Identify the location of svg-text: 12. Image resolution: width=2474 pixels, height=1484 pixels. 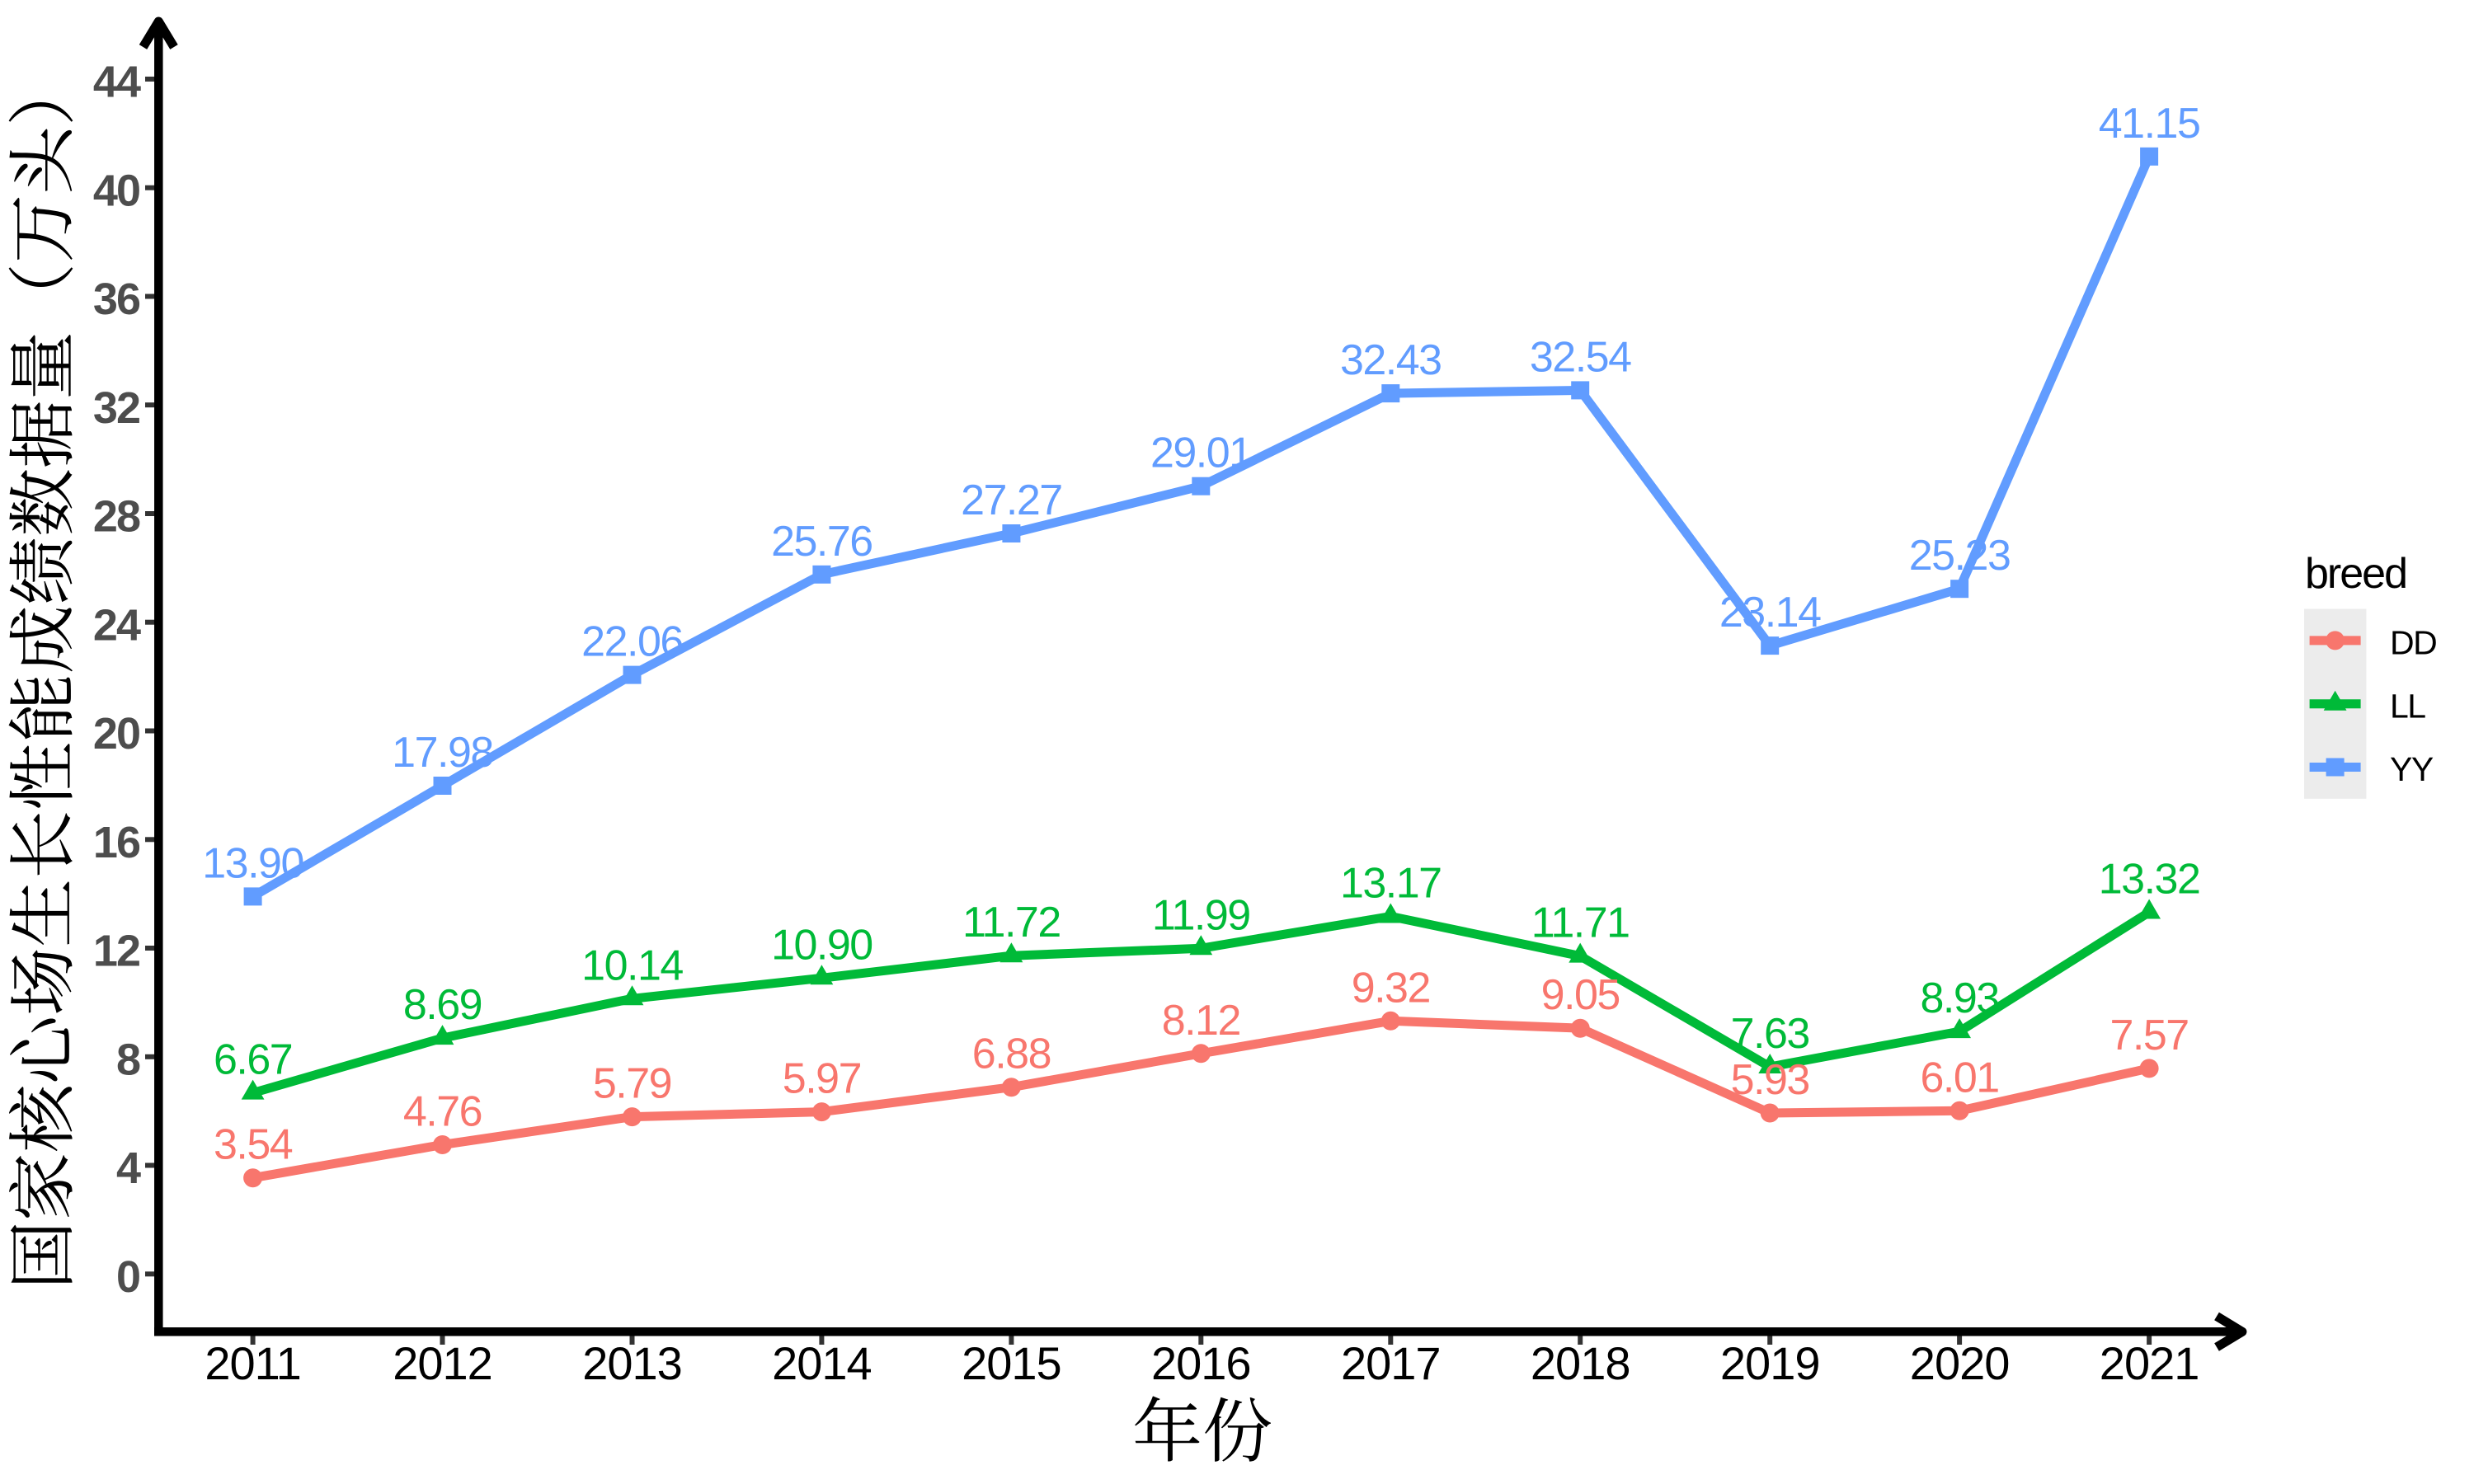
(116, 951).